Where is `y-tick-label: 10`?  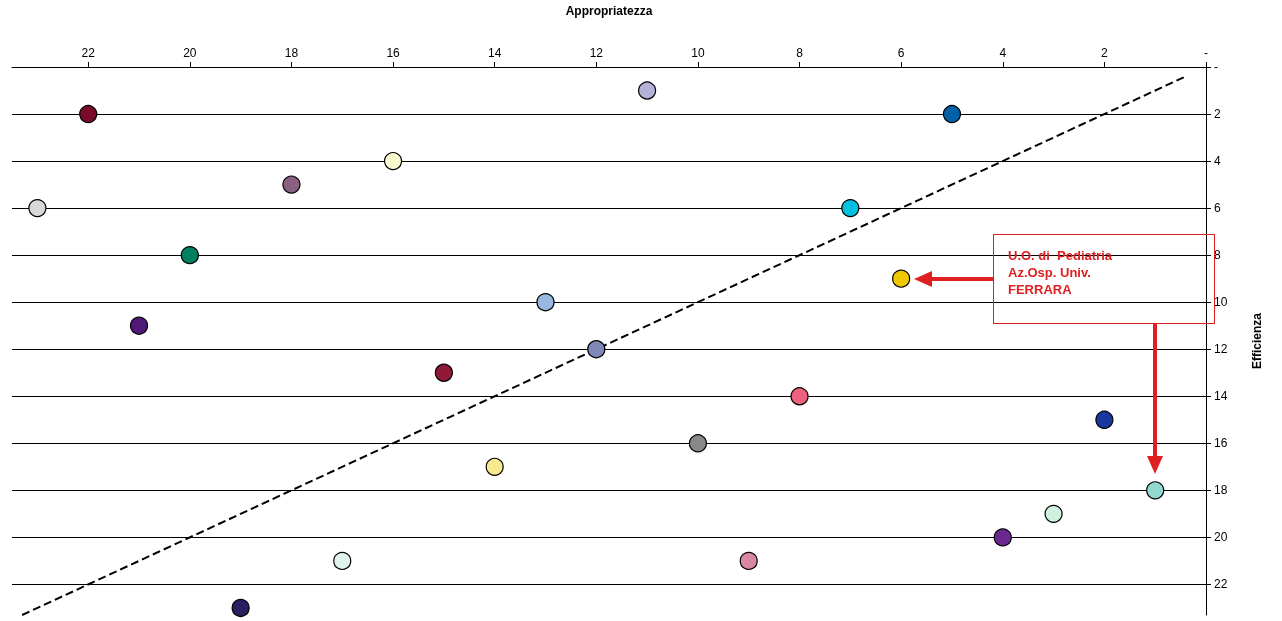 y-tick-label: 10 is located at coordinates (1221, 302).